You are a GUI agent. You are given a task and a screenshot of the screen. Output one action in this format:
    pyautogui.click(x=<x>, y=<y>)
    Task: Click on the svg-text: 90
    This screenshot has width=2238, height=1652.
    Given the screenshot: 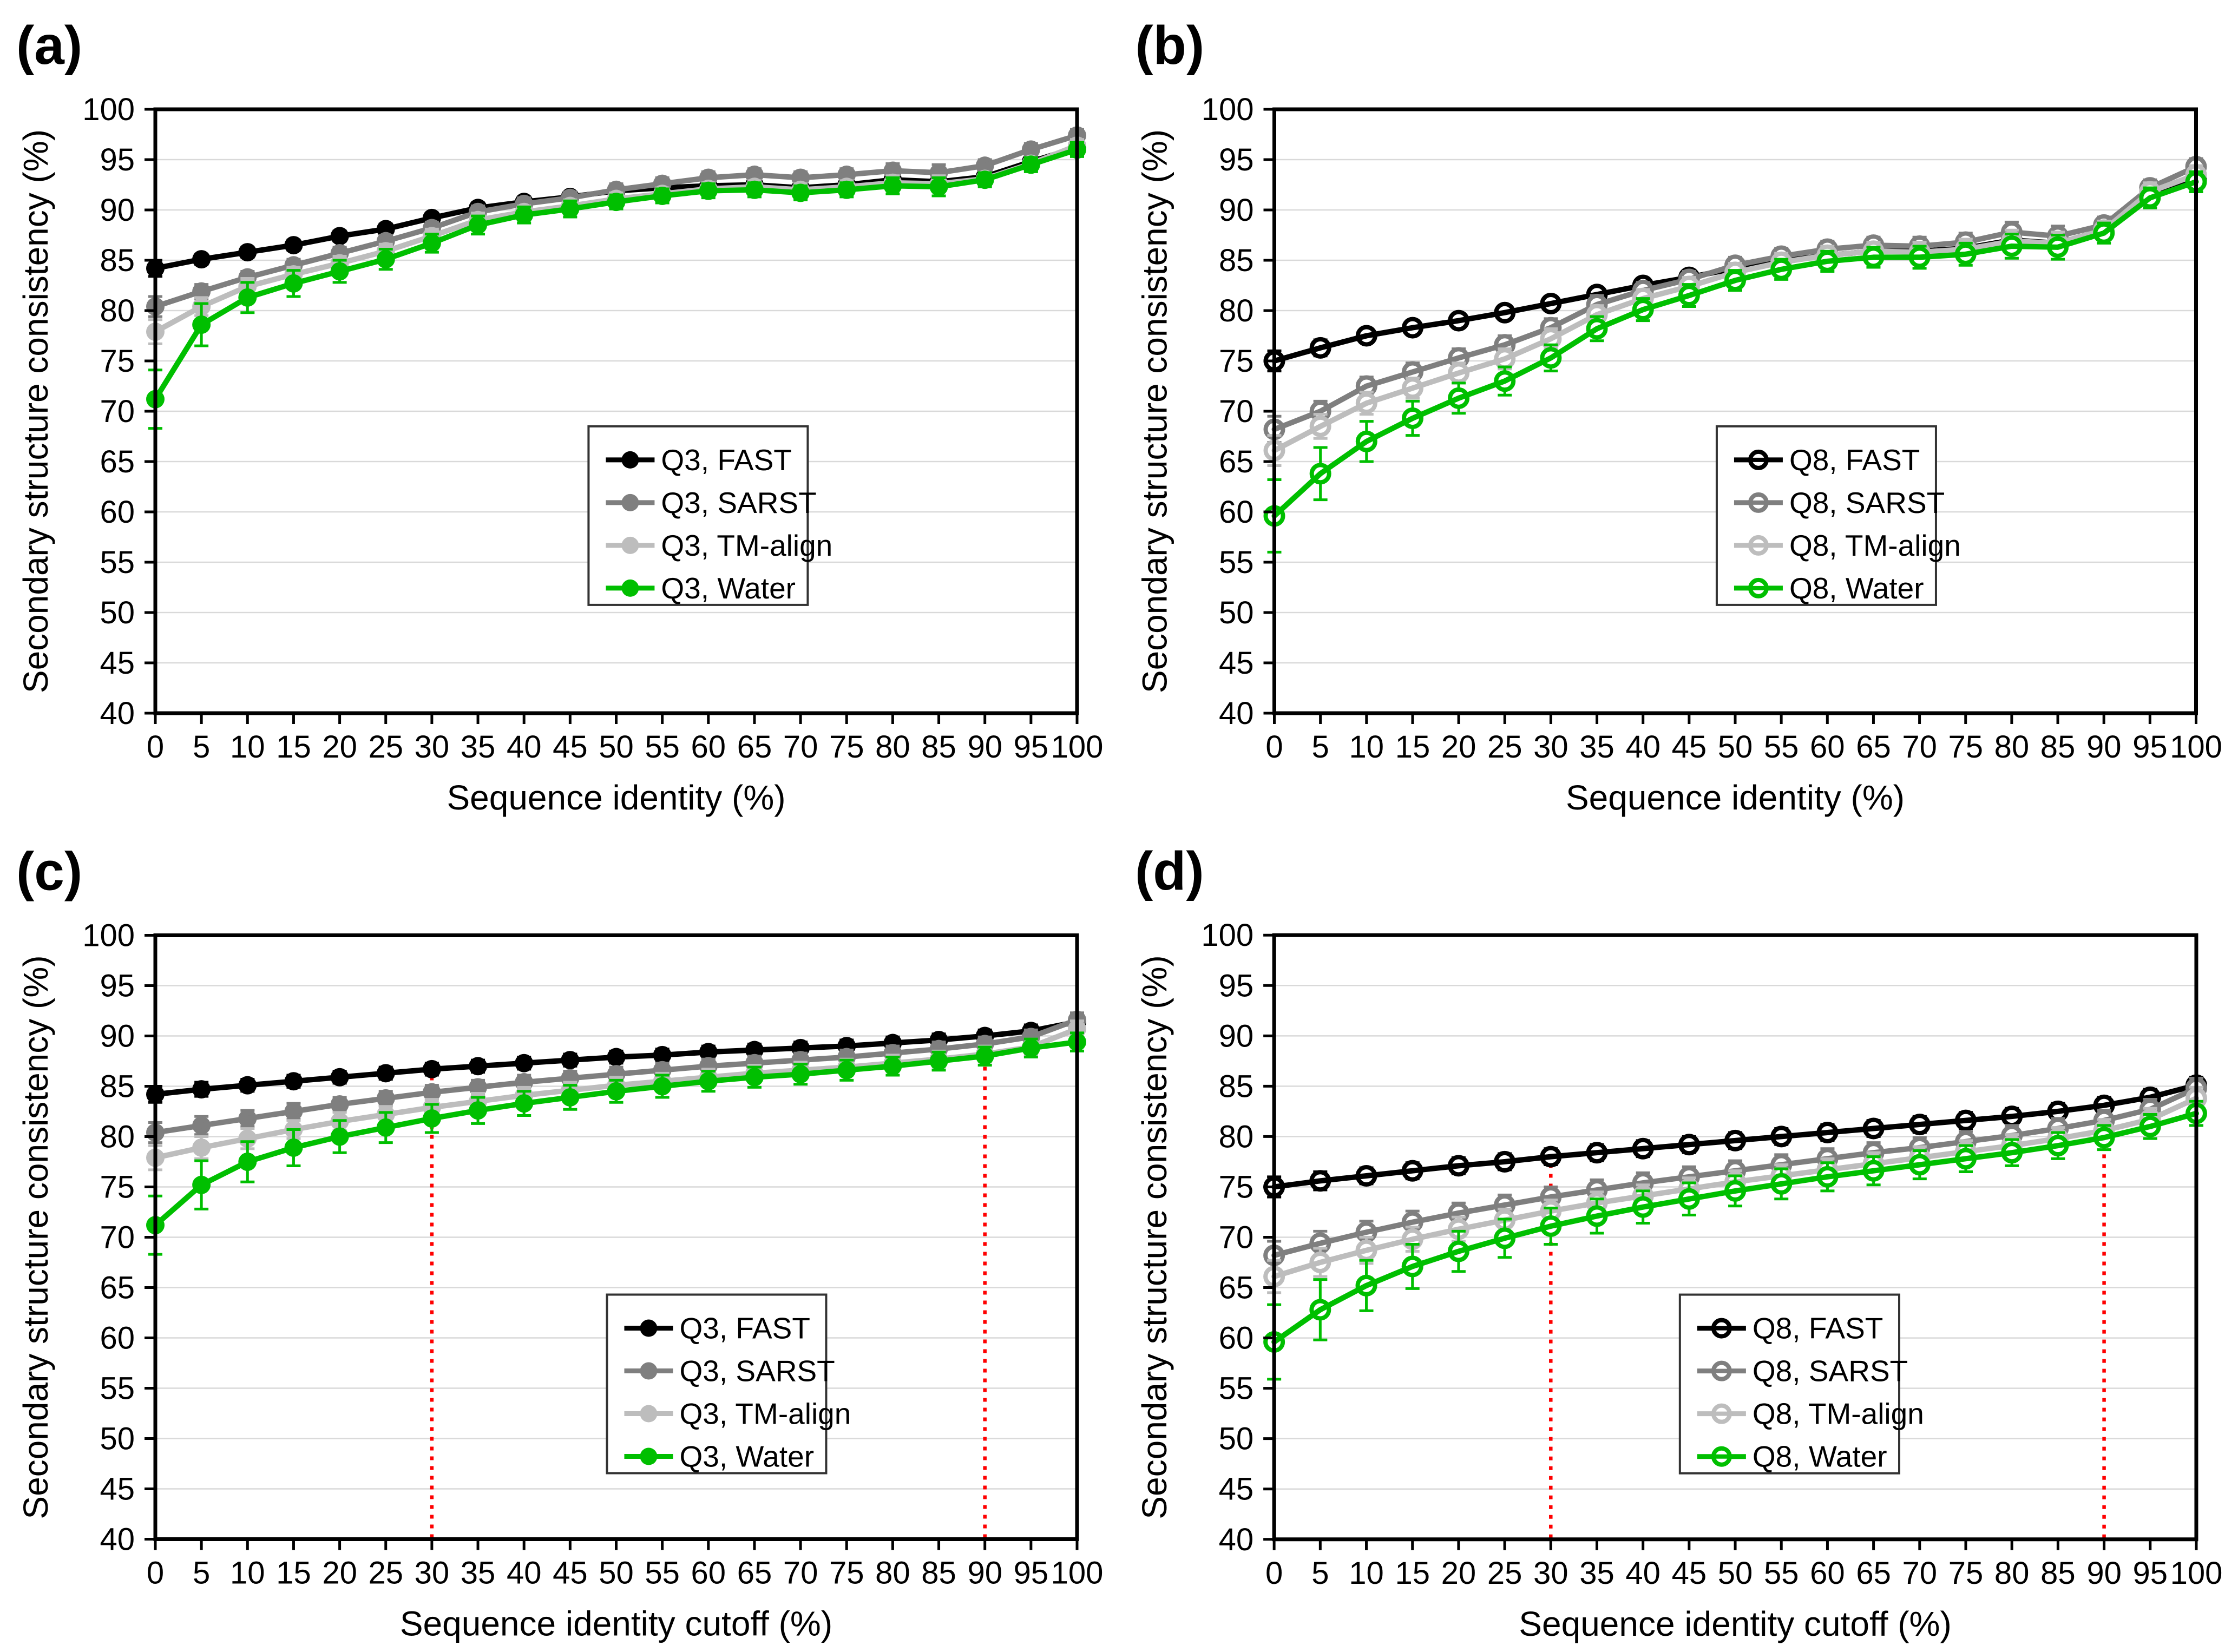 What is the action you would take?
    pyautogui.click(x=2104, y=1573)
    